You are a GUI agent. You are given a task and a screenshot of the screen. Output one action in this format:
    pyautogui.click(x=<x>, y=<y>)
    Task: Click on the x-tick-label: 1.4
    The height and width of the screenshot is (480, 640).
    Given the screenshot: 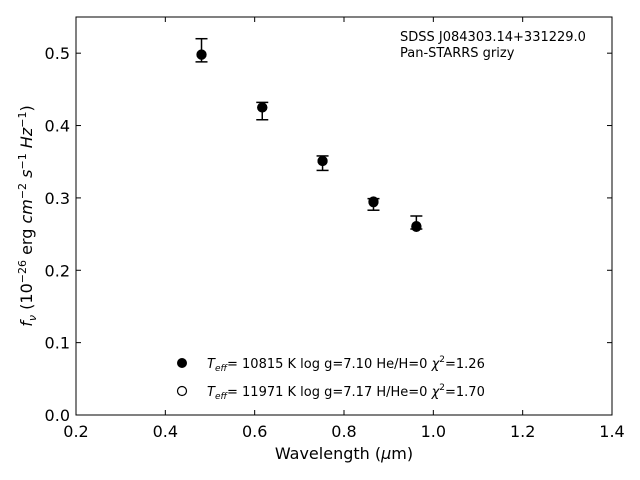 What is the action you would take?
    pyautogui.click(x=611, y=431)
    